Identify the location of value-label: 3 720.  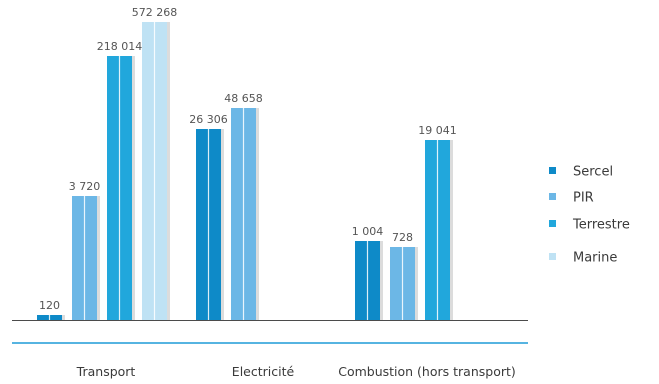
(85, 186).